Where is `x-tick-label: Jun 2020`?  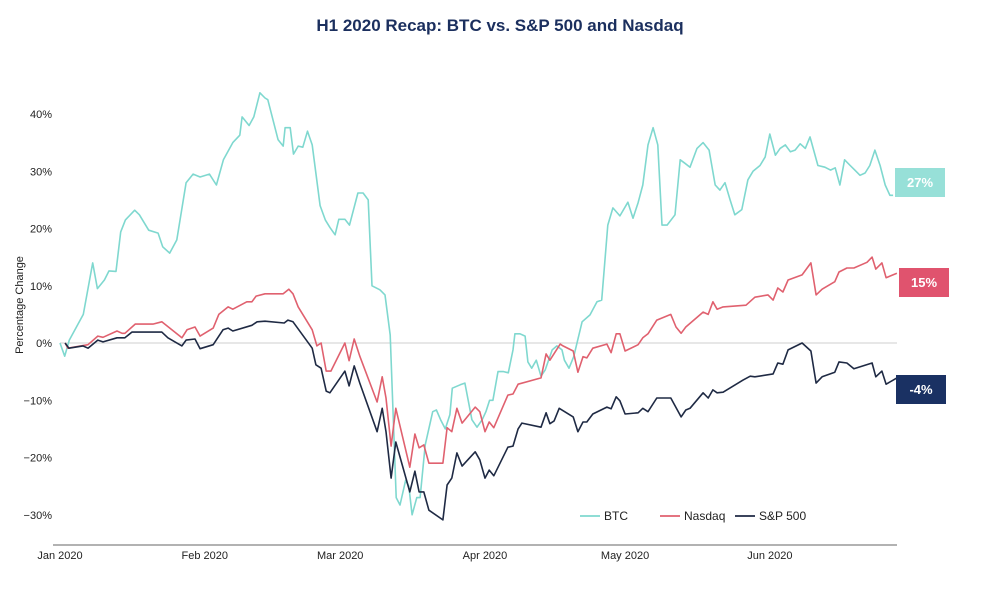
x-tick-label: Jun 2020 is located at coordinates (769, 556).